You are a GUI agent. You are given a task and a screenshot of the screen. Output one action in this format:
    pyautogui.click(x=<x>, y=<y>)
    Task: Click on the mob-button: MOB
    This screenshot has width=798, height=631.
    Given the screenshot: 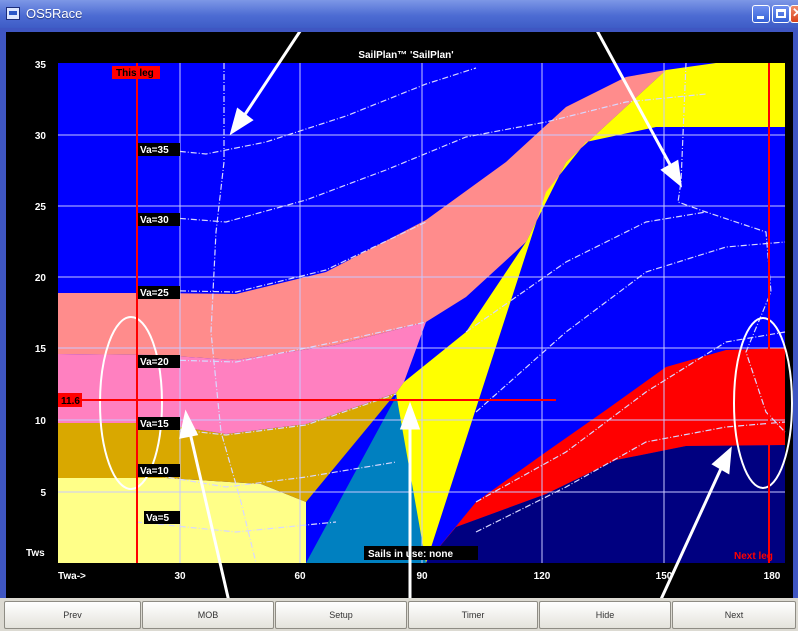 What is the action you would take?
    pyautogui.click(x=208, y=615)
    